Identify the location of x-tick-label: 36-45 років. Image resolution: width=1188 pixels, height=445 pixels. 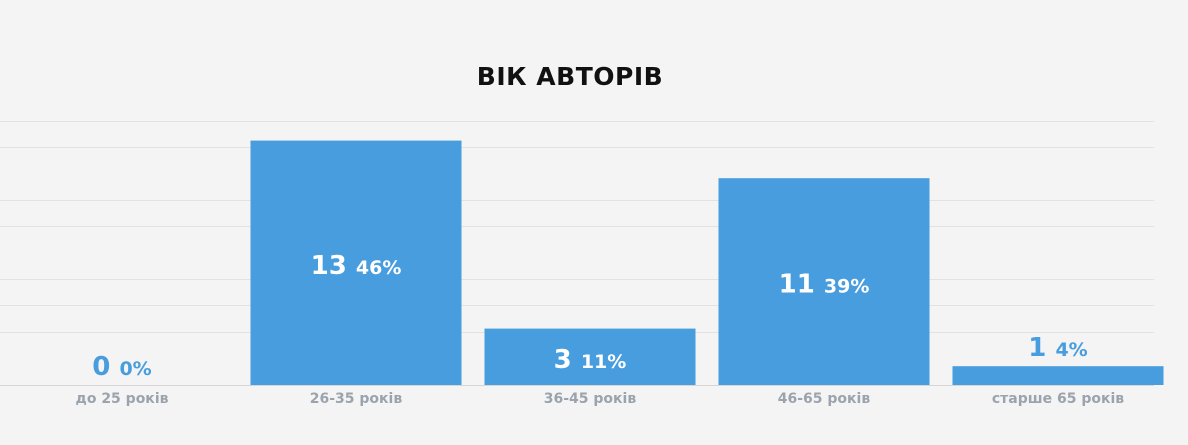
(590, 399).